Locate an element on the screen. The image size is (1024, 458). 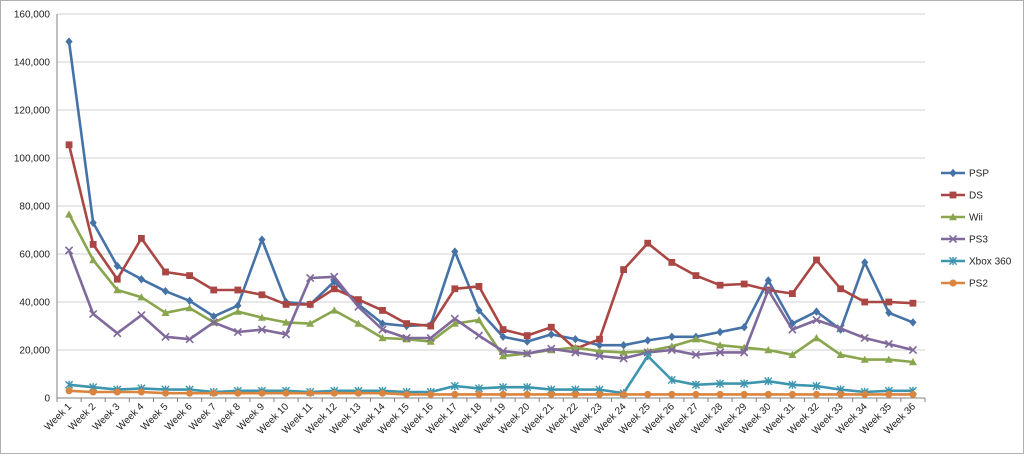
legend-item: PSP is located at coordinates (965, 174).